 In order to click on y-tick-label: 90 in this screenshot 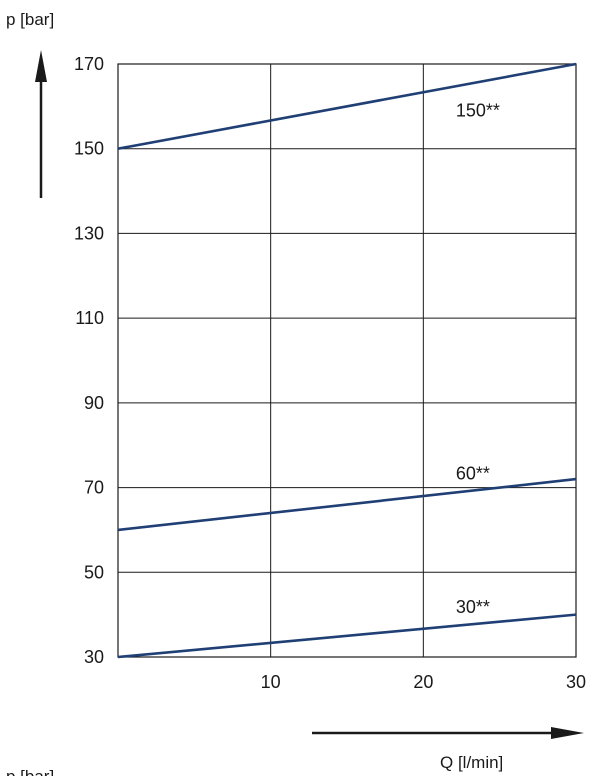, I will do `click(94, 403)`.